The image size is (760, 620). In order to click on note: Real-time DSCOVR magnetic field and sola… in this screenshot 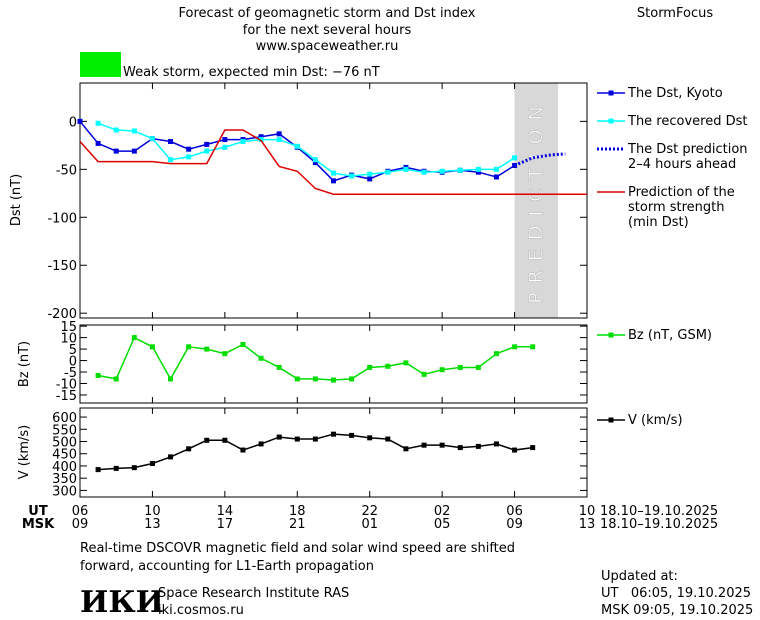, I will do `click(297, 548)`.